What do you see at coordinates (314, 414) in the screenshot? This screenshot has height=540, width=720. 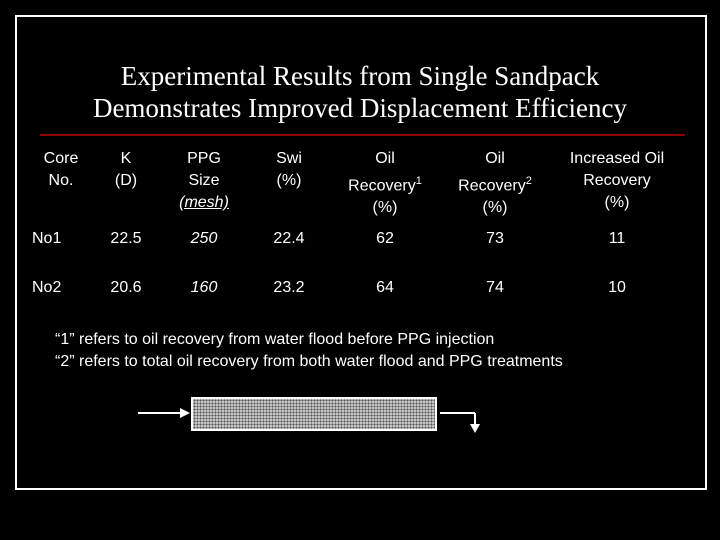 I see `sandpack-icon` at bounding box center [314, 414].